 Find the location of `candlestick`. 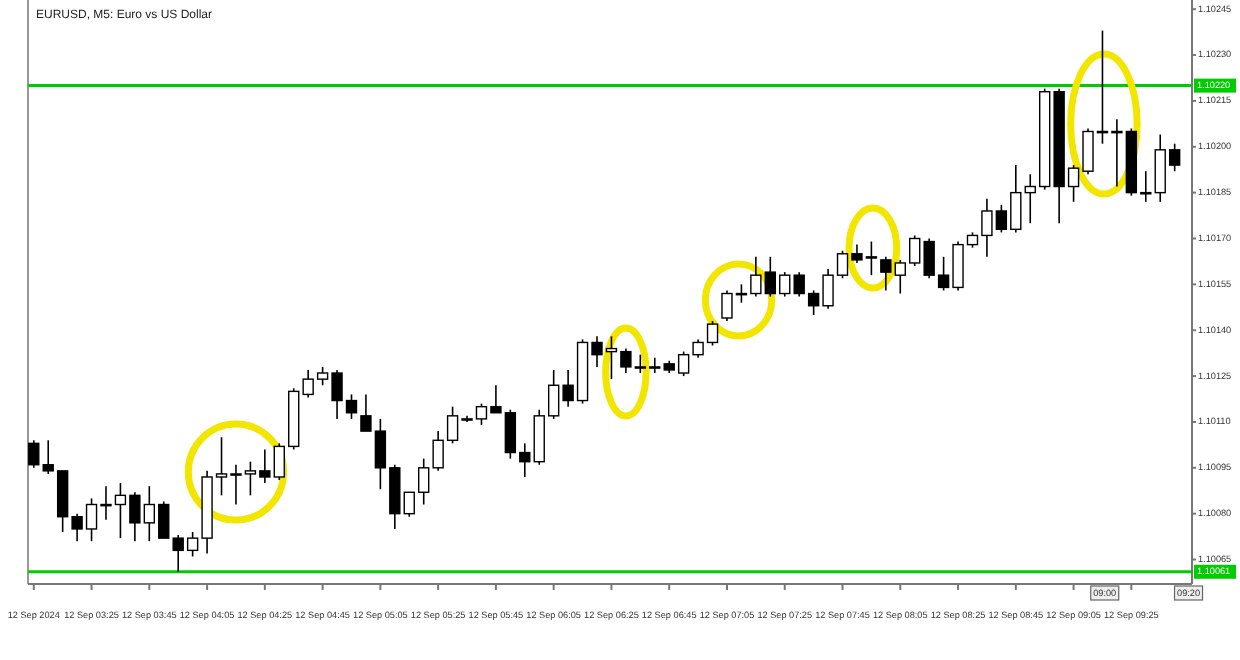

candlestick is located at coordinates (34, 454).